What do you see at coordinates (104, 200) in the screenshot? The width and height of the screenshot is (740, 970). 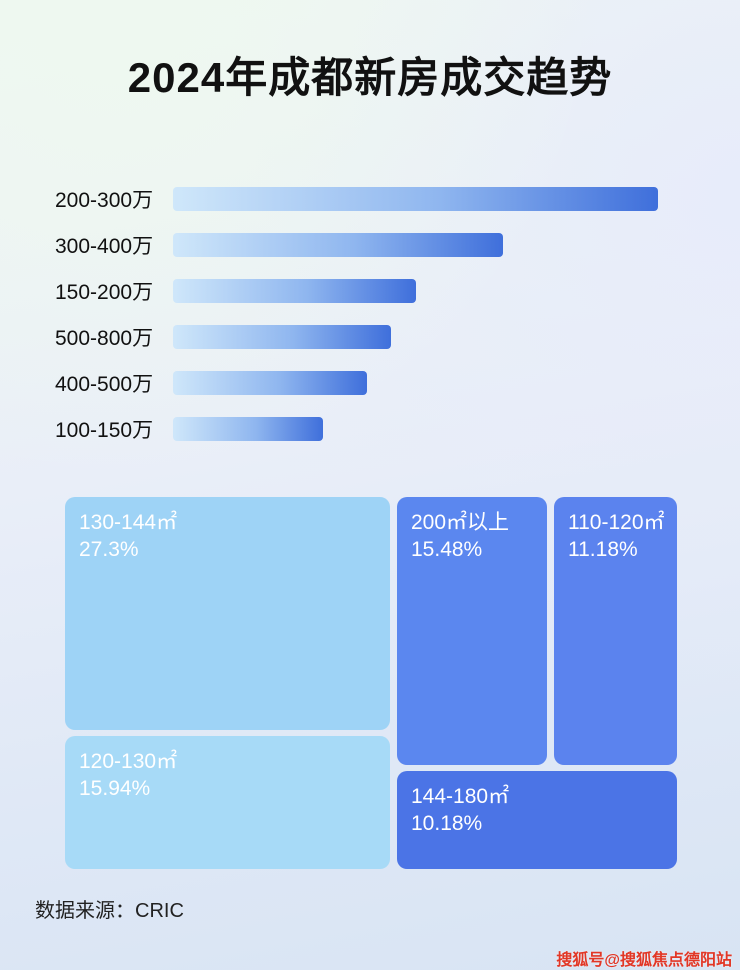 I see `bar-category-label: 200-300万` at bounding box center [104, 200].